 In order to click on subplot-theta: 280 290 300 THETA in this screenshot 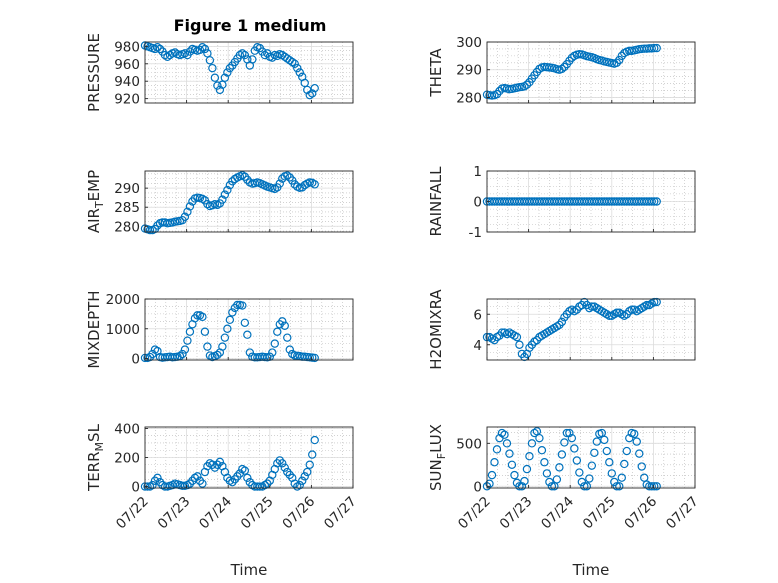, I will do `click(561, 70)`.